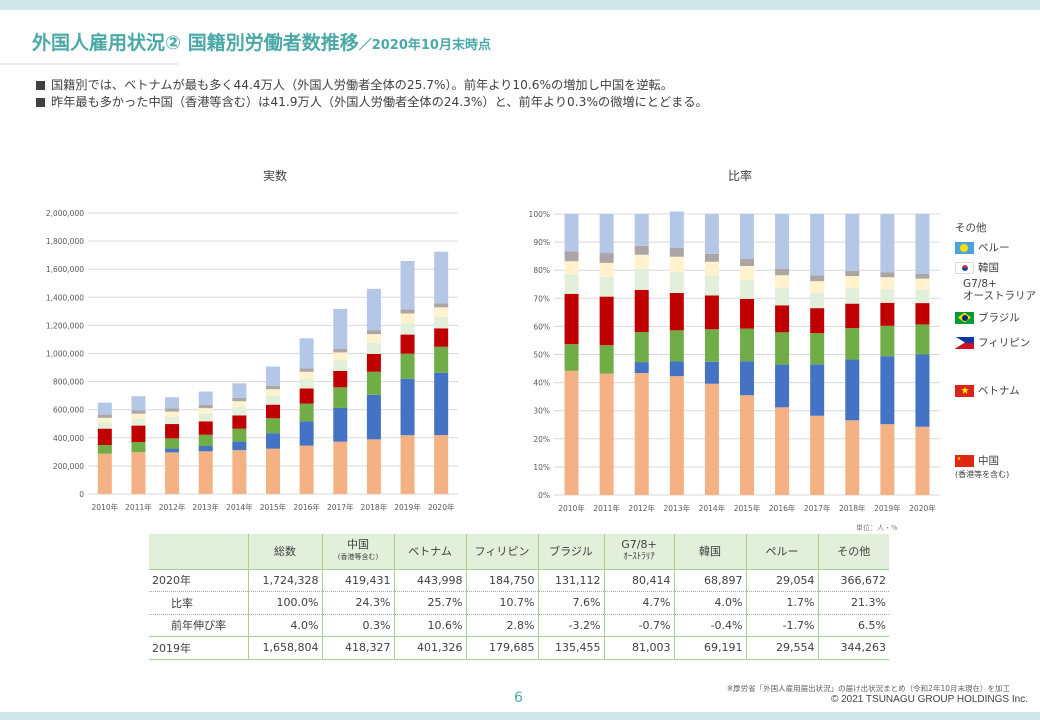 The height and width of the screenshot is (720, 1040). What do you see at coordinates (358, 603) in the screenshot?
I see `table-cell: 24.3%` at bounding box center [358, 603].